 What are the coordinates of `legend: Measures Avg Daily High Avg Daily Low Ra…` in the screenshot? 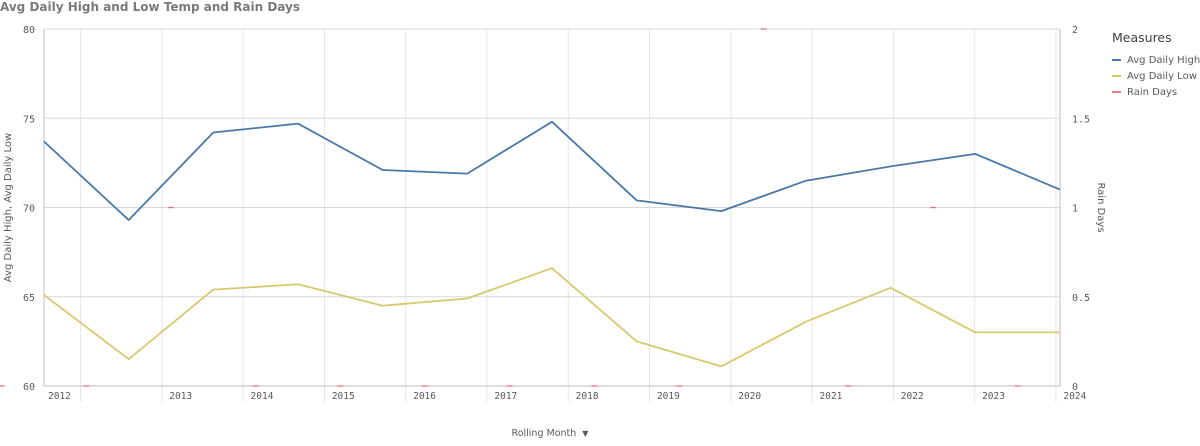 It's located at (1156, 65).